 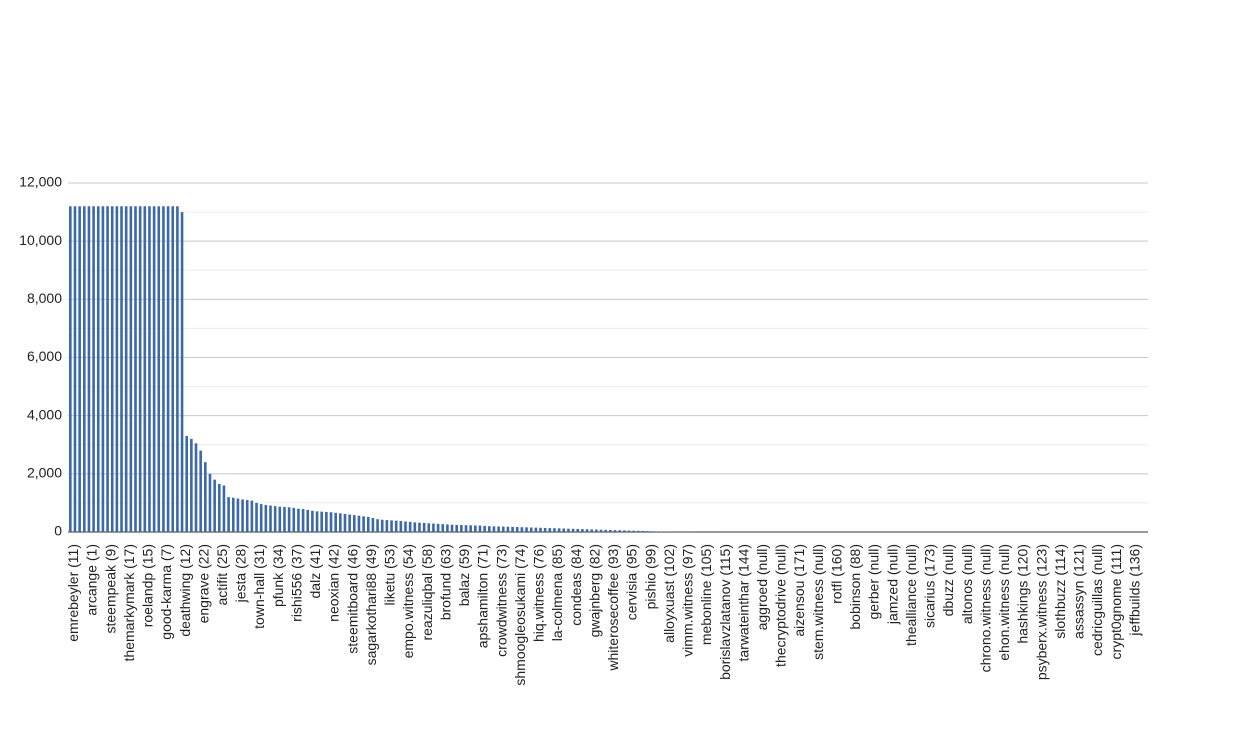 What do you see at coordinates (706, 594) in the screenshot?
I see `x-tick-label: mebonline (105)` at bounding box center [706, 594].